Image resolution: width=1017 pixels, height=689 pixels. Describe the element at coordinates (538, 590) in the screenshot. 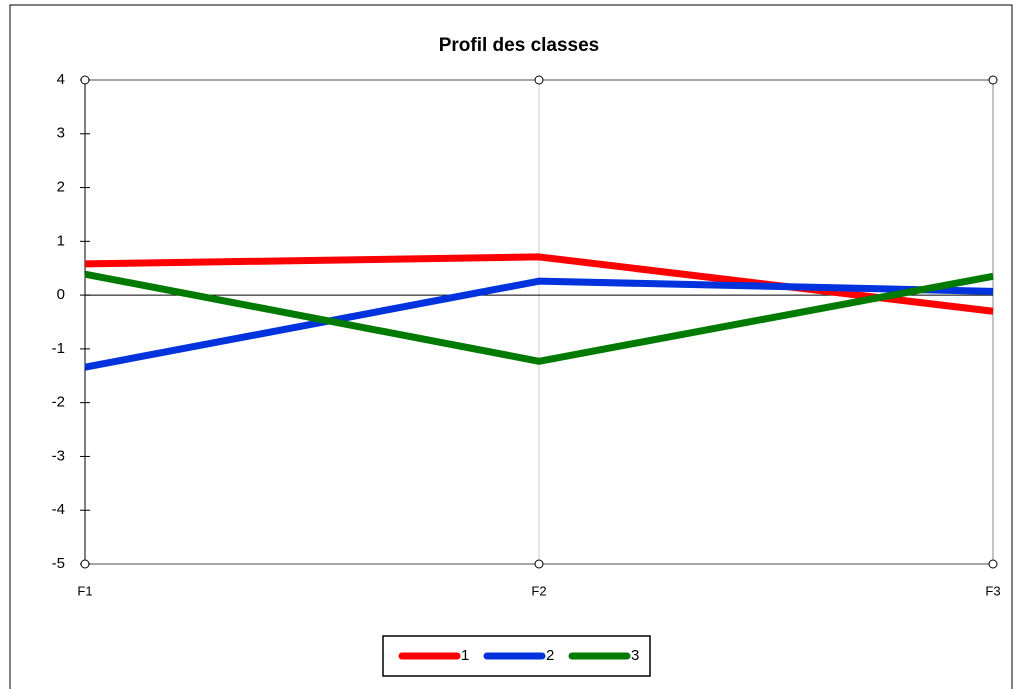

I see `x-tick-label: F2` at that location.